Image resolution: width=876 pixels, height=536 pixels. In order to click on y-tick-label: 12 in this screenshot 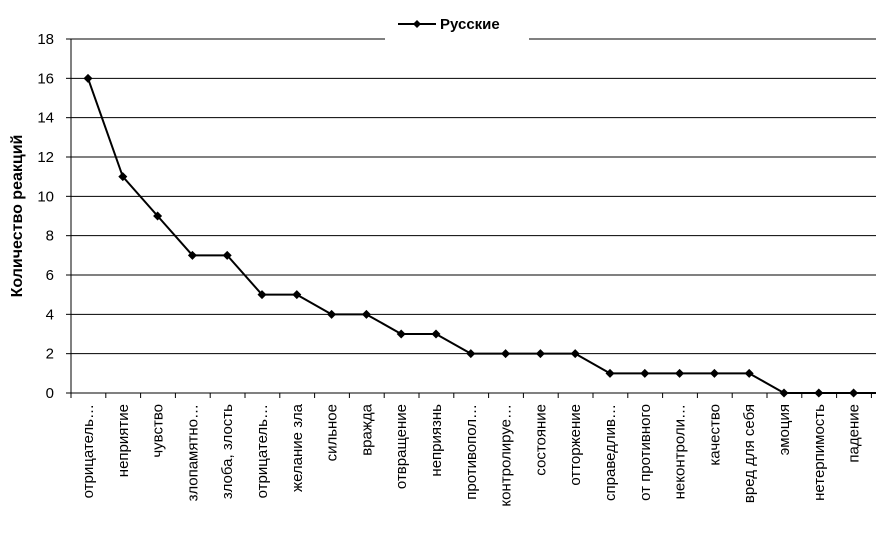, I will do `click(45, 157)`.